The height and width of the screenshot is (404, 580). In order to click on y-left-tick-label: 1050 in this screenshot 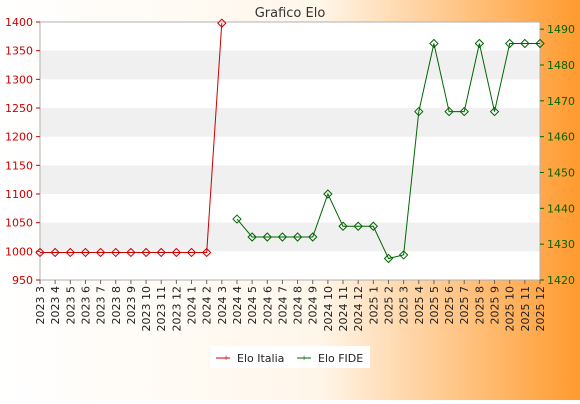, I will do `click(19, 223)`.